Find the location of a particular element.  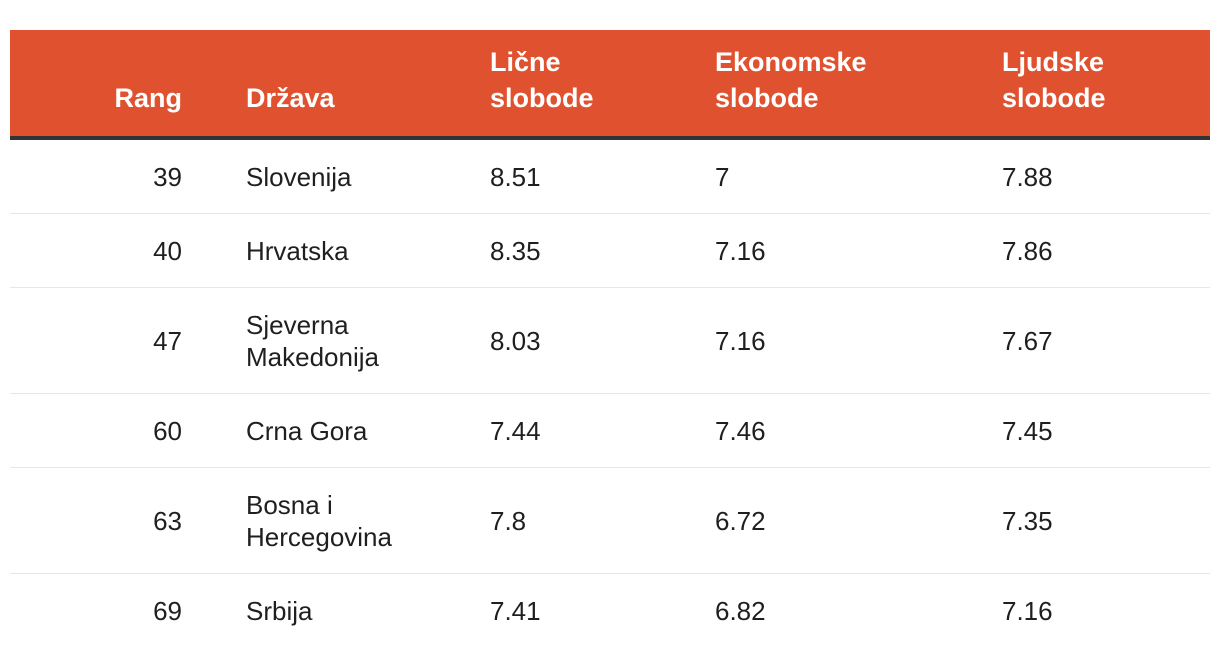

cell-country: Sjeverna Makedonija is located at coordinates (350, 340).